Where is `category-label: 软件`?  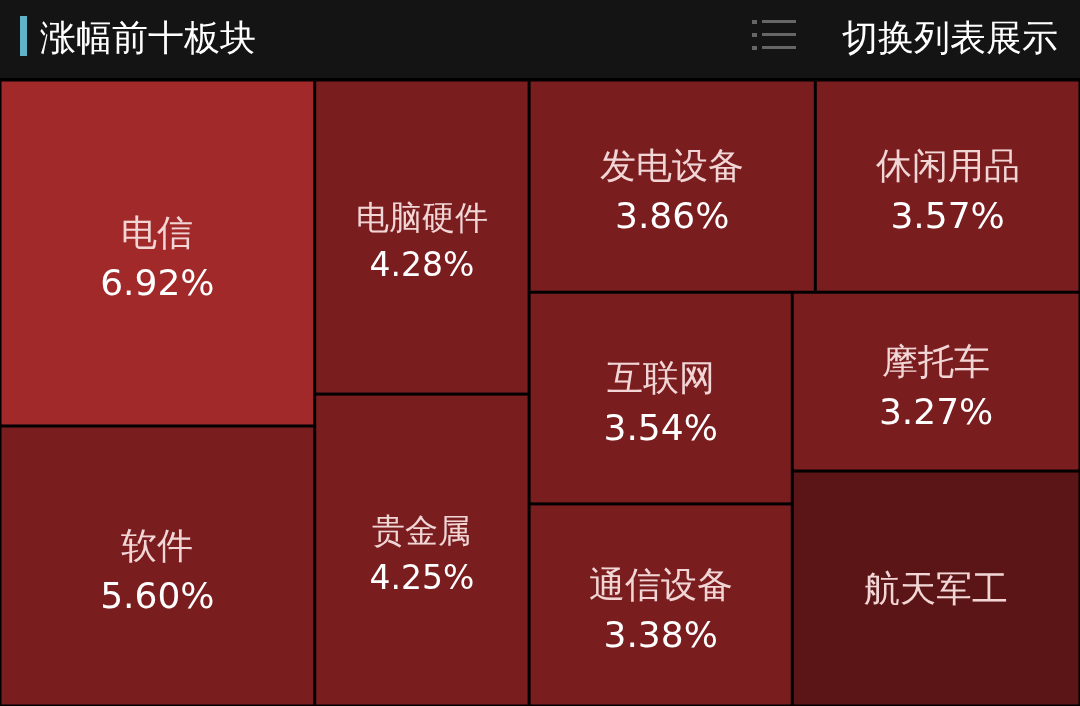
category-label: 软件 is located at coordinates (157, 545).